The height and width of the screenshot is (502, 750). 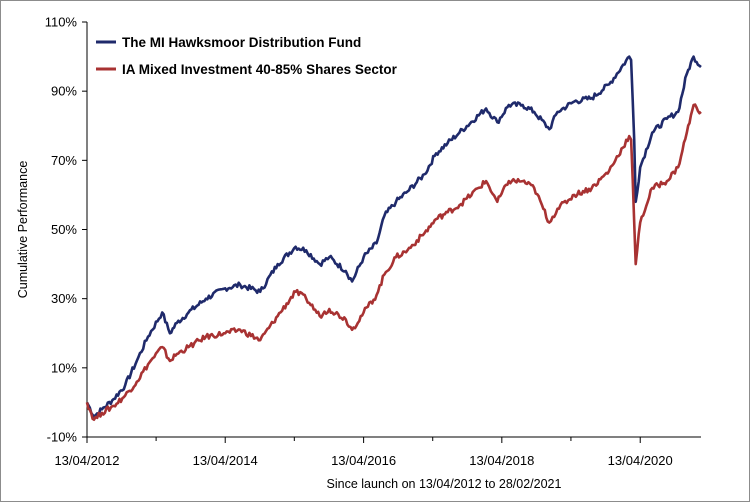 What do you see at coordinates (260, 69) in the screenshot?
I see `legend-label-sector: IA Mixed Investment 40-85% Shares Sector` at bounding box center [260, 69].